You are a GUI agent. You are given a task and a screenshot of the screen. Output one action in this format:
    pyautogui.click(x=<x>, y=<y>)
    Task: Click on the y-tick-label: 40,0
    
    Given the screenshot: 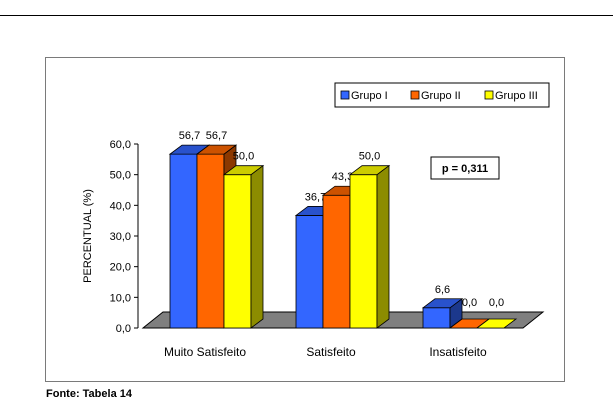 What is the action you would take?
    pyautogui.click(x=120, y=206)
    